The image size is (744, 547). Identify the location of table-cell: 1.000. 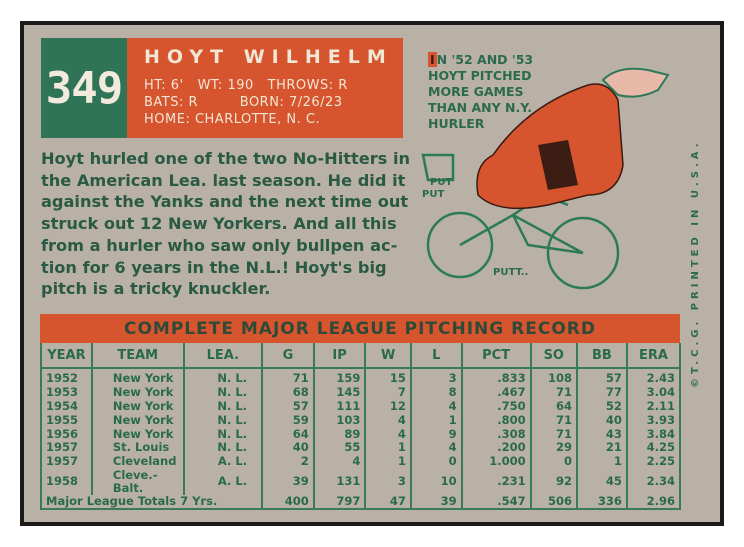
(496, 462).